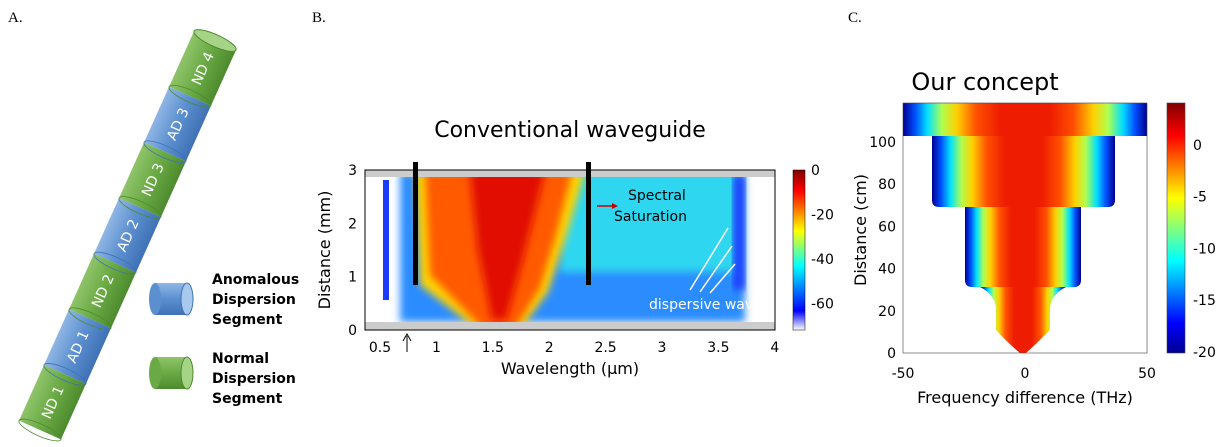  I want to click on tick-label: 2.5, so click(605, 348).